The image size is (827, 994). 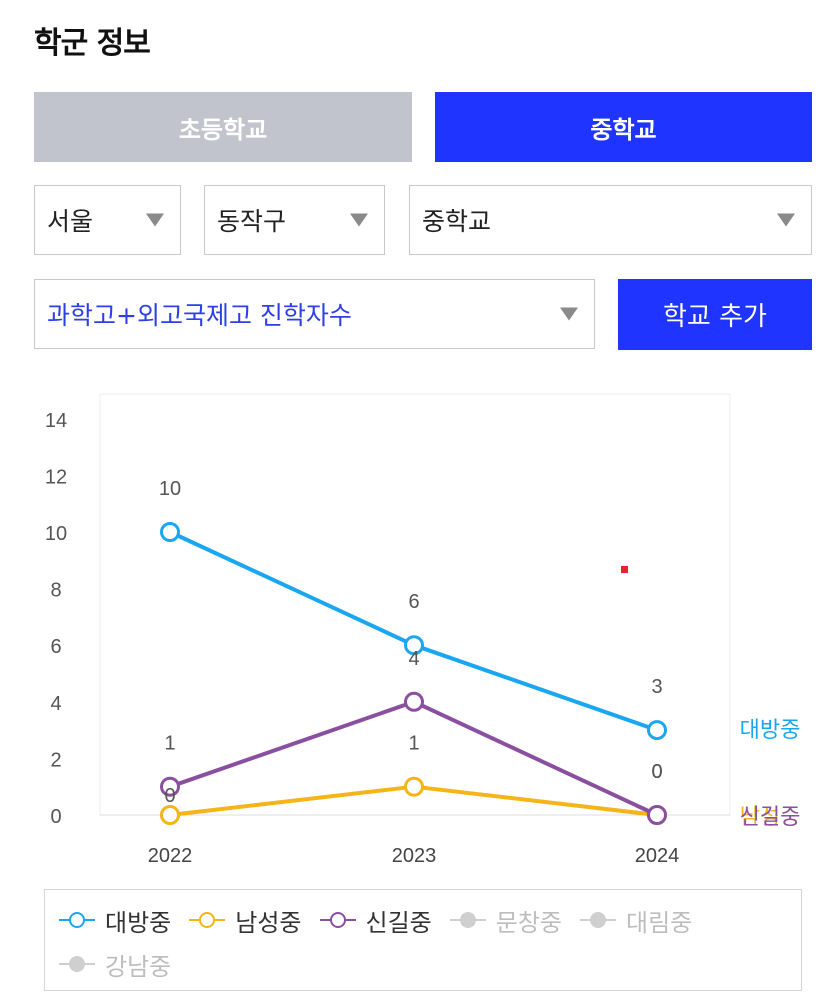 I want to click on x-tick-label: 2022, so click(x=170, y=856).